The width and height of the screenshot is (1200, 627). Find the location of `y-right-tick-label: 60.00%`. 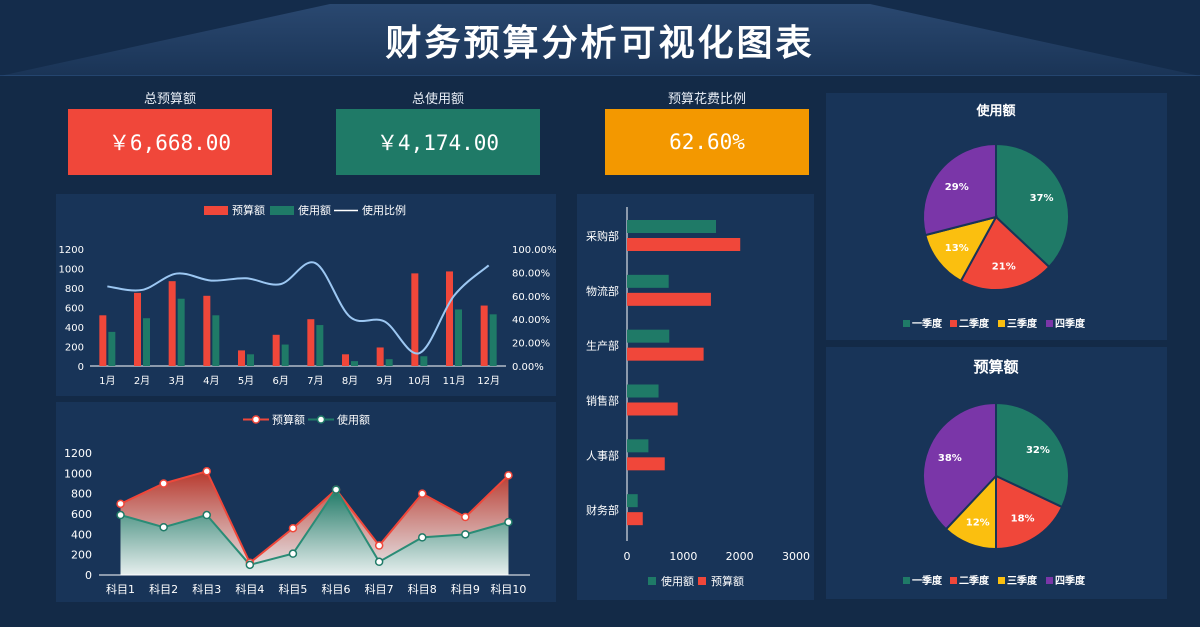

y-right-tick-label: 60.00% is located at coordinates (531, 297).